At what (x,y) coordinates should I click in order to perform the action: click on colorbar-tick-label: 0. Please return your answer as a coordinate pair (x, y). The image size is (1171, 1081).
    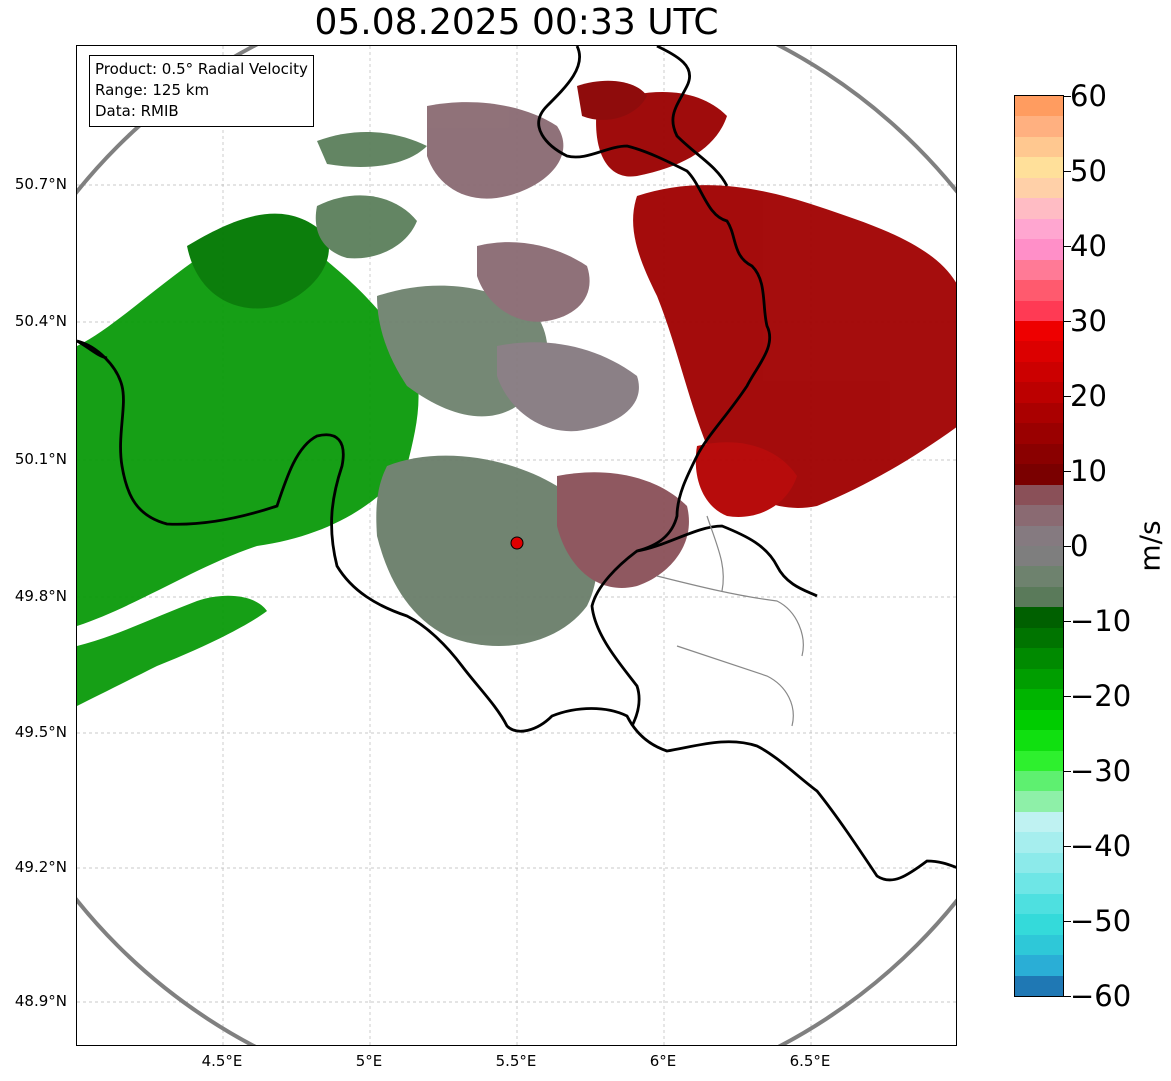
    Looking at the image, I should click on (1079, 546).